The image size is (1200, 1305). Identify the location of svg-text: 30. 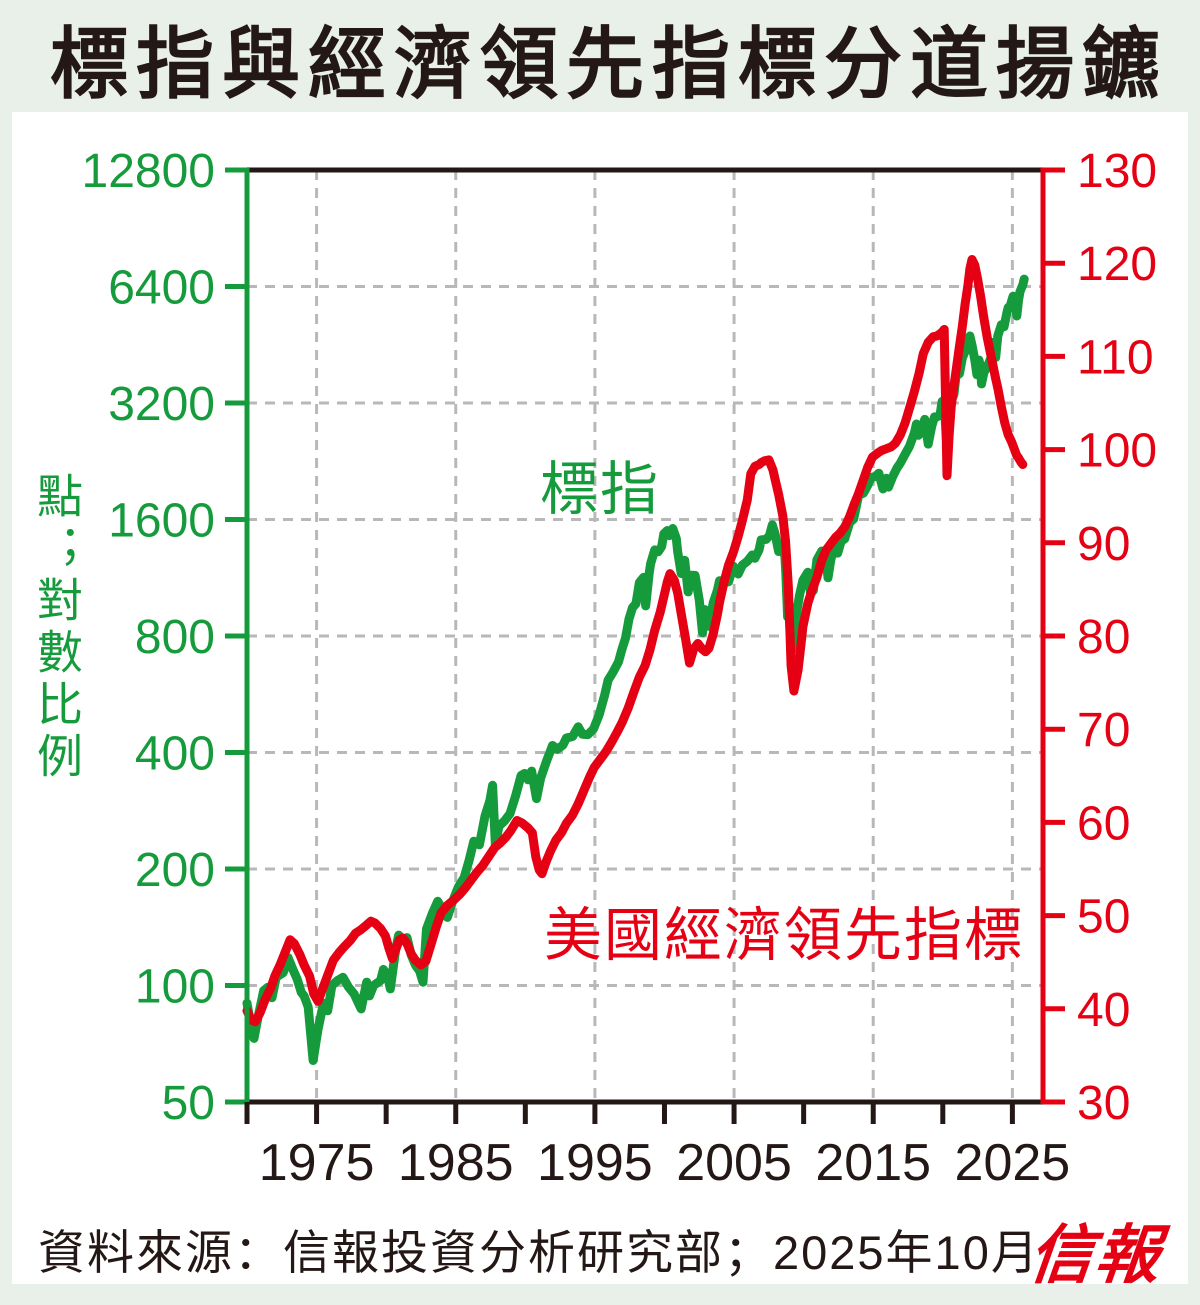
(1103, 1103).